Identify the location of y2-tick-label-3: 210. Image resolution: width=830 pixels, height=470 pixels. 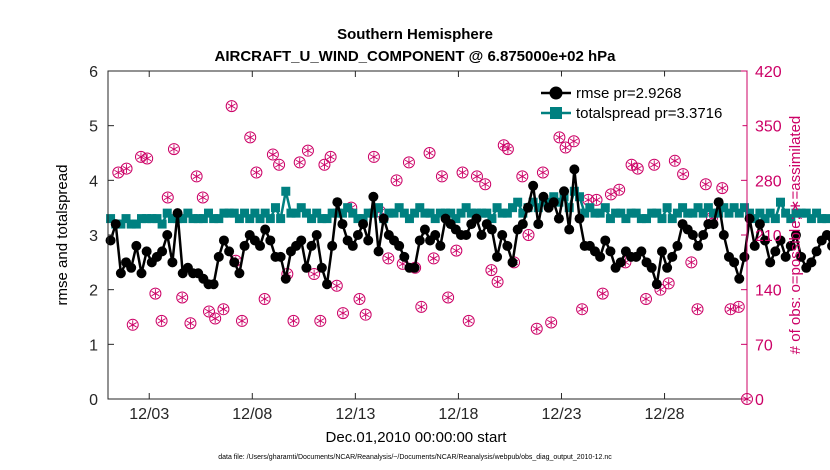
(768, 236).